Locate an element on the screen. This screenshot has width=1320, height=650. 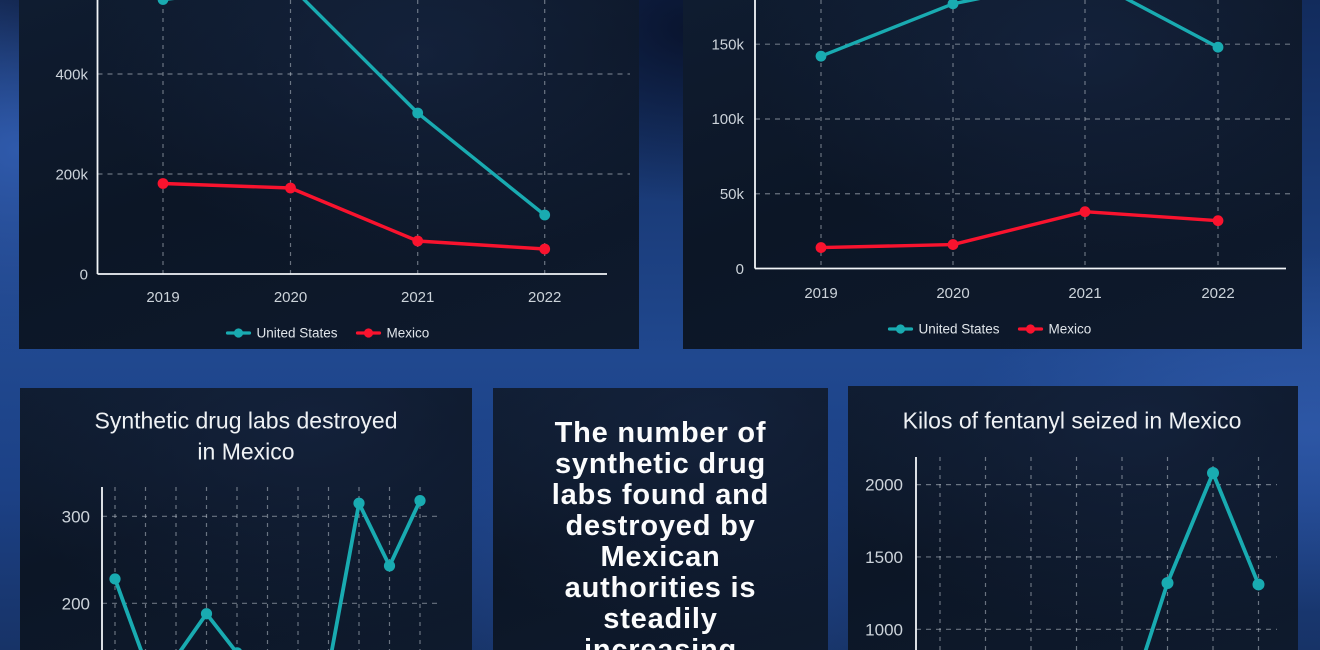
callout-line: steadily is located at coordinates (660, 619).